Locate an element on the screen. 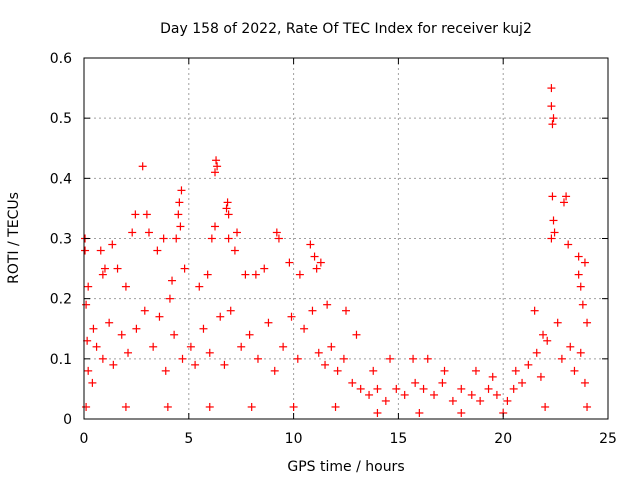  x-tick-label-5: 25 is located at coordinates (608, 439).